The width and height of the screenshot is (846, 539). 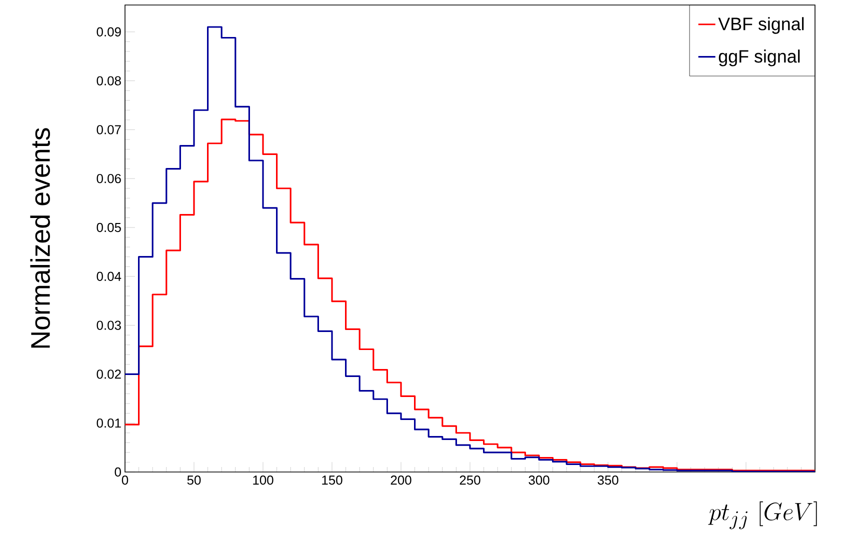 What do you see at coordinates (108, 325) in the screenshot?
I see `y-tick-label: 0.03` at bounding box center [108, 325].